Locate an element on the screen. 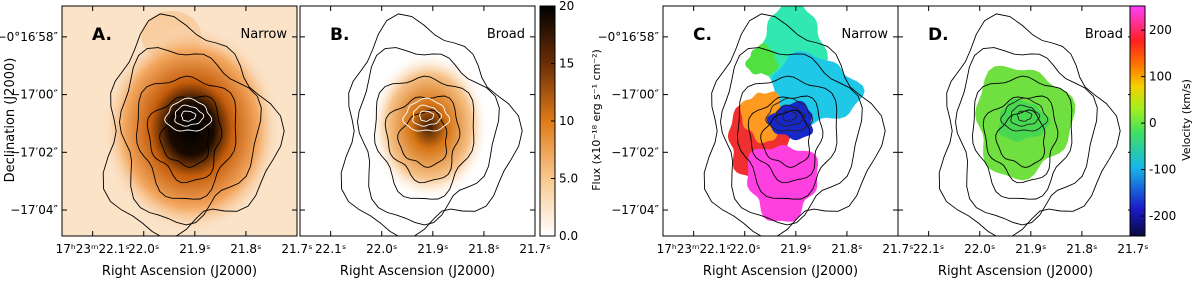  panel-letter: B. is located at coordinates (339, 35).